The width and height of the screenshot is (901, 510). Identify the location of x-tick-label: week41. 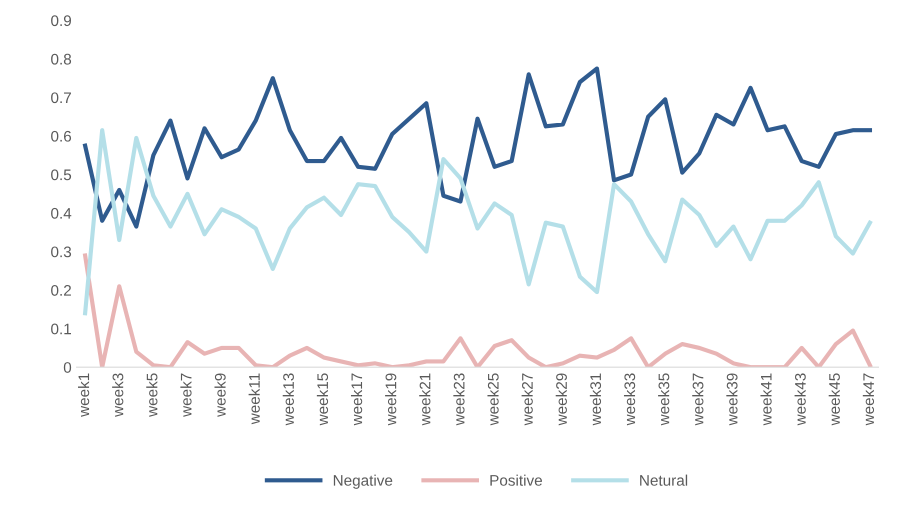
(766, 400).